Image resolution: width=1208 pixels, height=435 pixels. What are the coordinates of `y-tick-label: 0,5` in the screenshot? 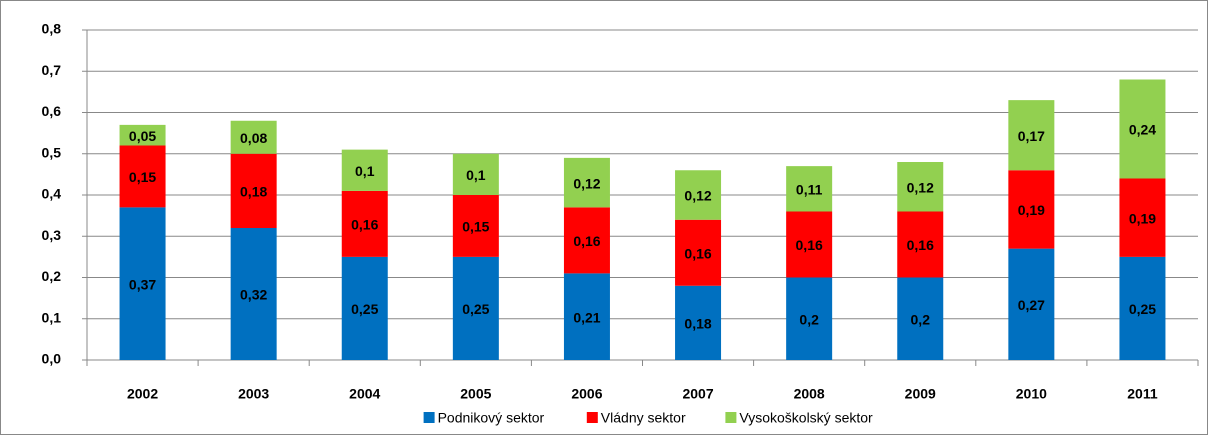 It's located at (52, 152).